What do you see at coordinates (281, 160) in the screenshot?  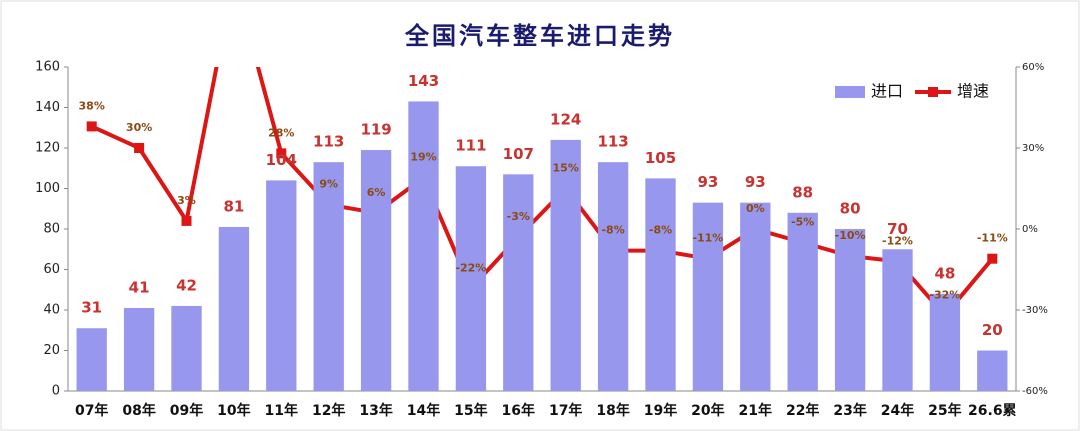 I see `bar-label: 104` at bounding box center [281, 160].